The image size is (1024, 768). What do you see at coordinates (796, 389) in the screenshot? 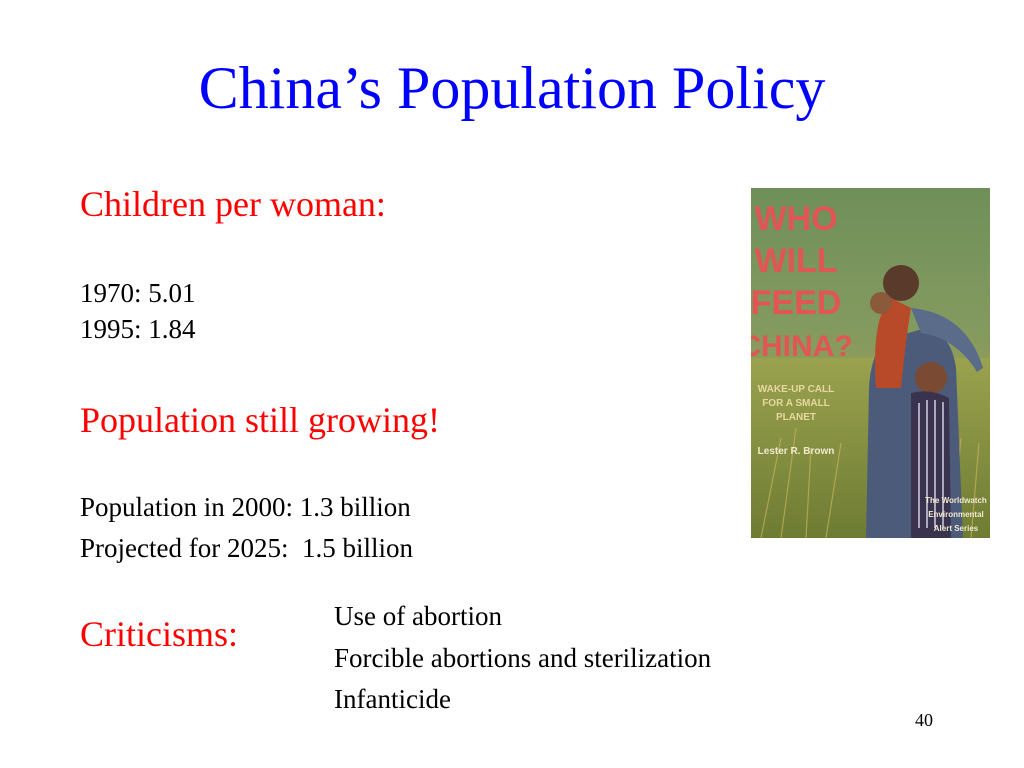
I see `svg-text: WAKE-UP CALL` at bounding box center [796, 389].